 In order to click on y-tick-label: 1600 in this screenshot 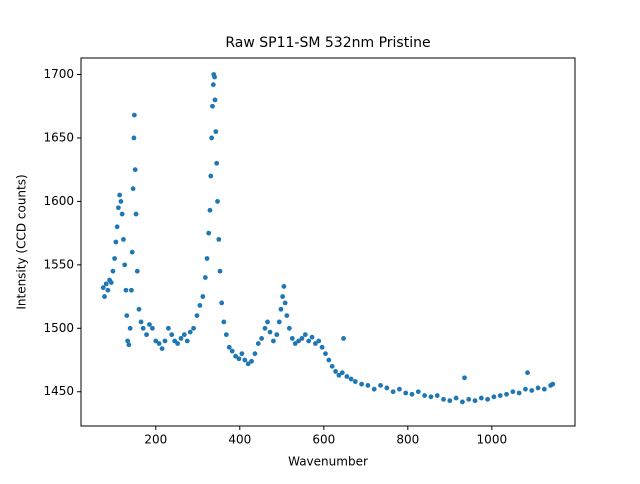, I will do `click(58, 201)`.